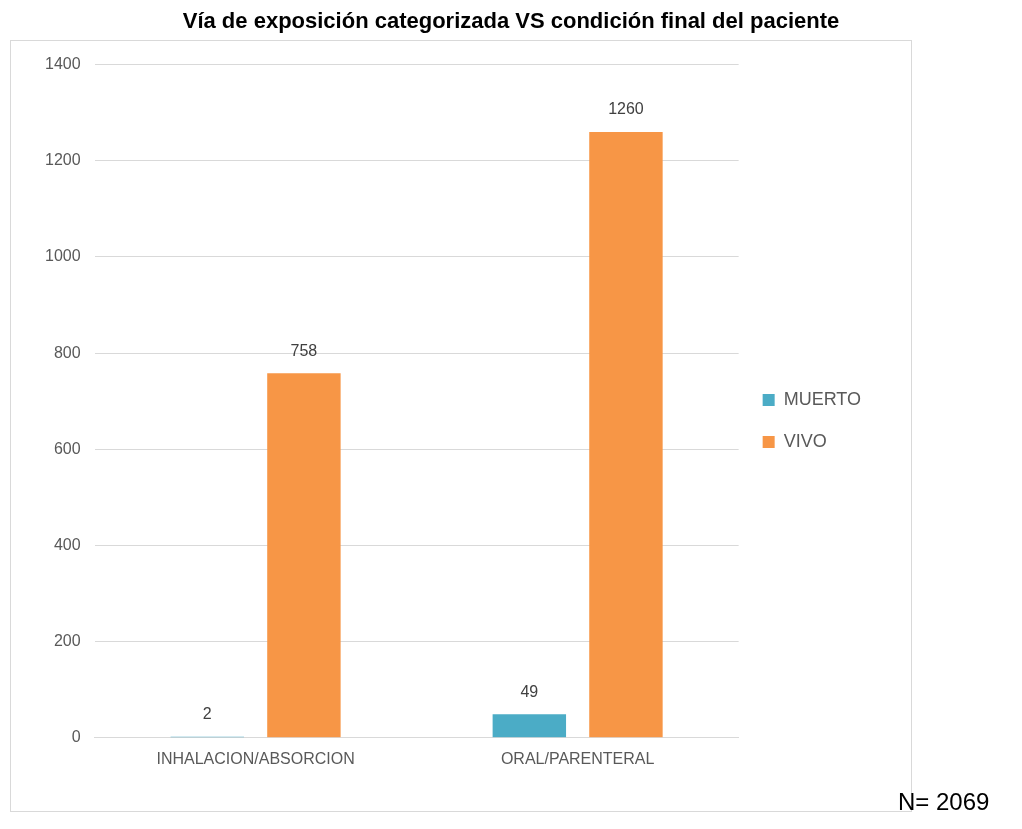 Image resolution: width=1022 pixels, height=829 pixels. What do you see at coordinates (255, 758) in the screenshot?
I see `x-tick-label: INHALACION/ABSORCION` at bounding box center [255, 758].